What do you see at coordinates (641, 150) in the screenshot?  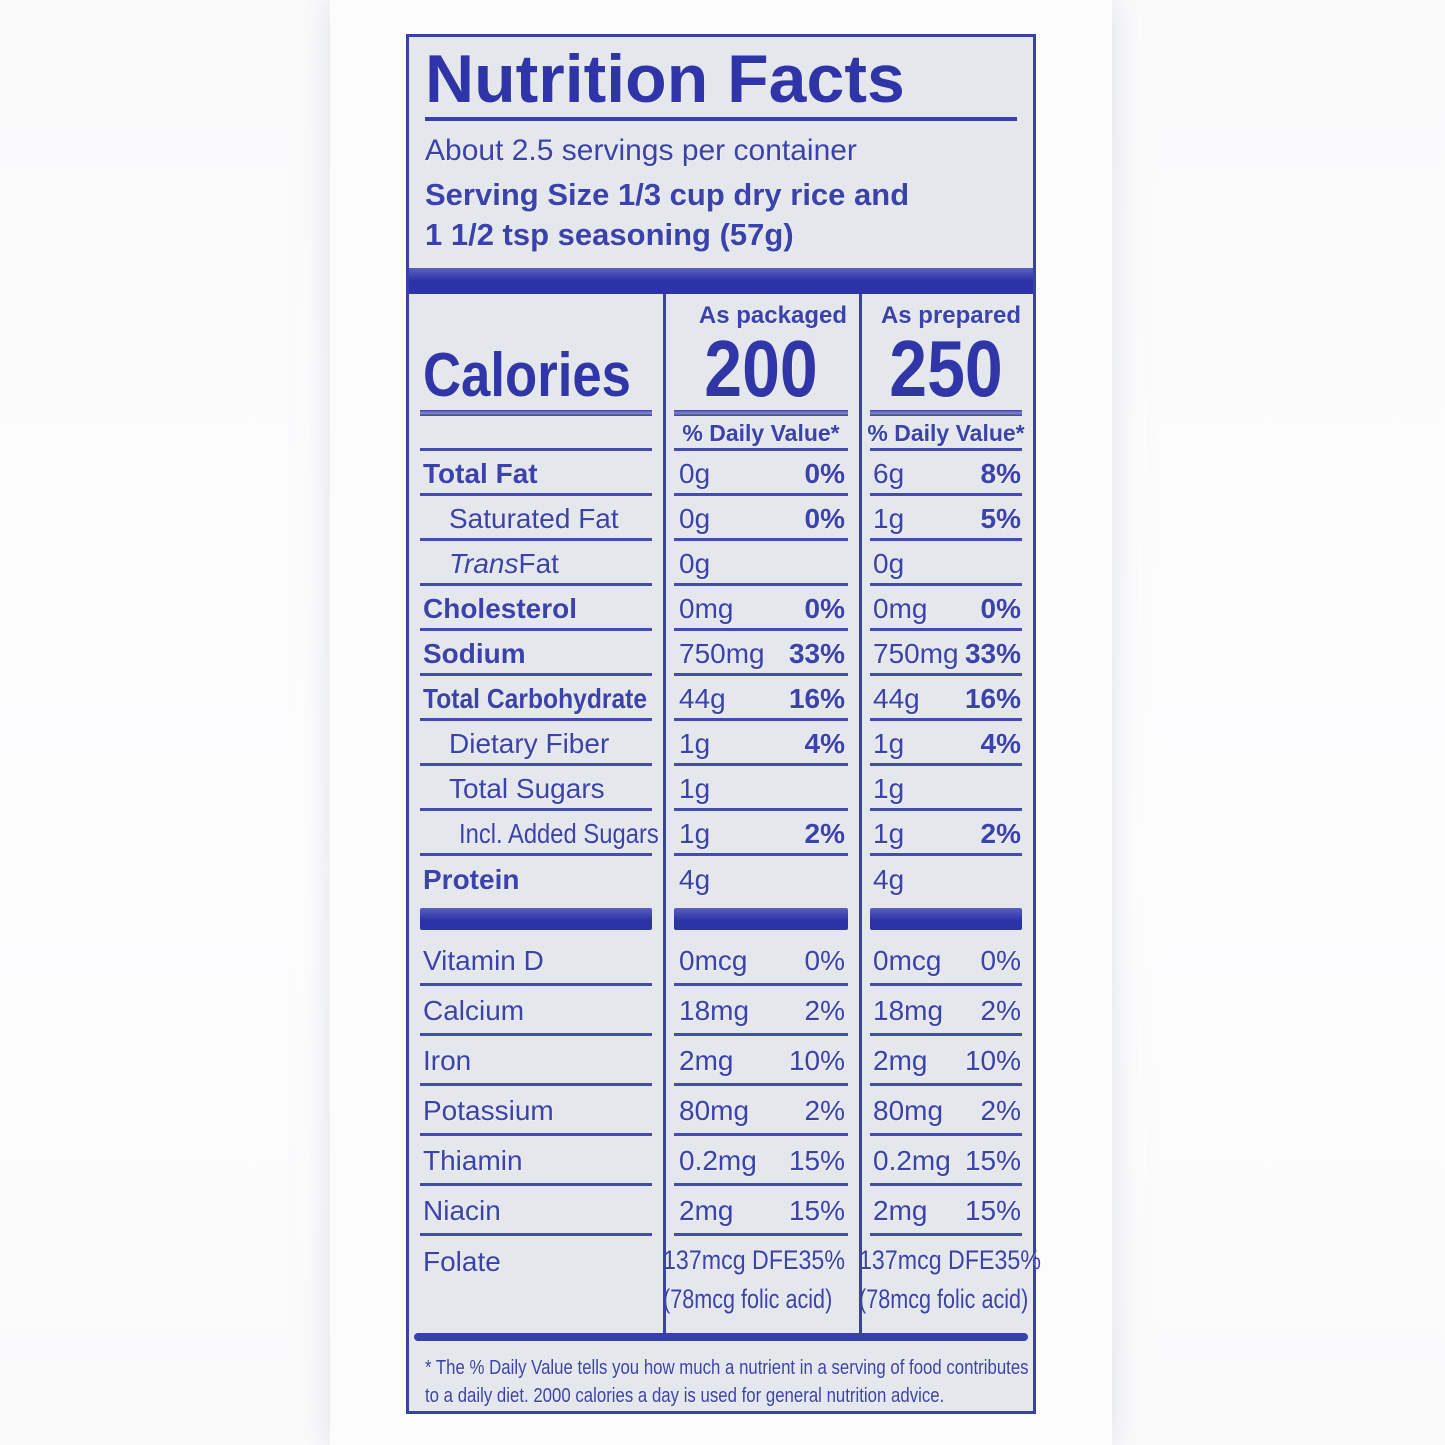 I see `servings-per-container: About 2.5 servings per container` at bounding box center [641, 150].